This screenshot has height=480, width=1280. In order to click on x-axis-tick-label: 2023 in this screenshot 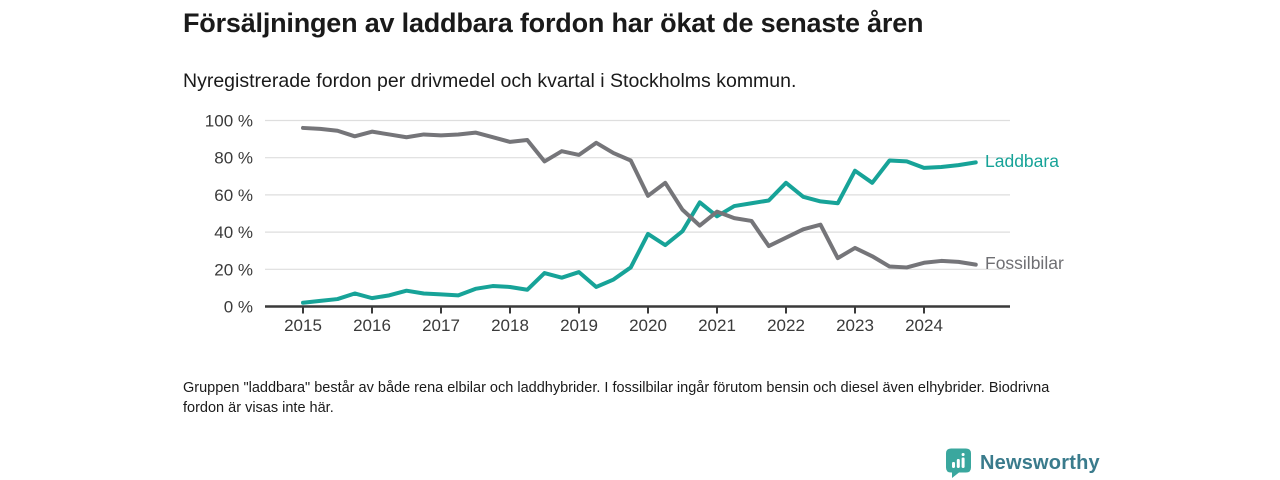, I will do `click(855, 325)`.